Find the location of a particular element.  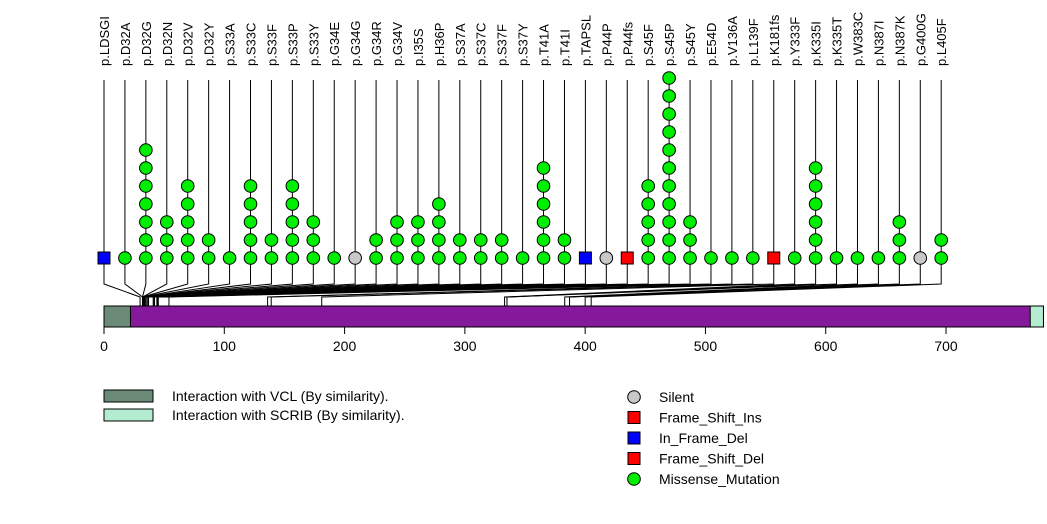

x-tick-label: 300 is located at coordinates (465, 346).